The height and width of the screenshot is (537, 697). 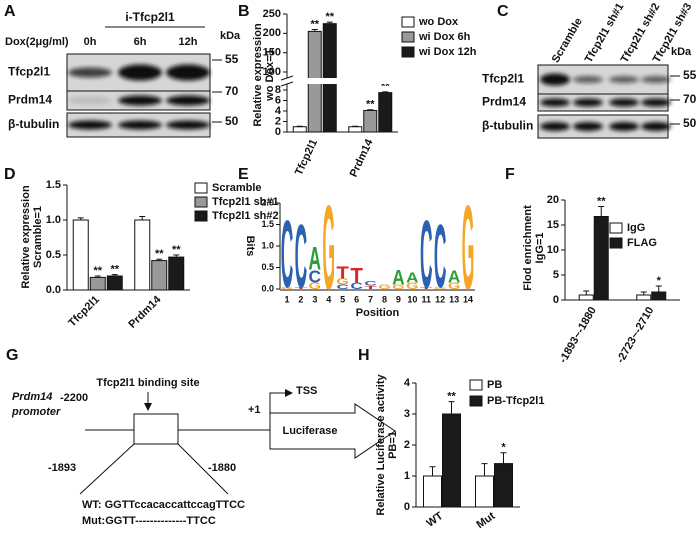 I want to click on panel-label: B, so click(x=244, y=11).